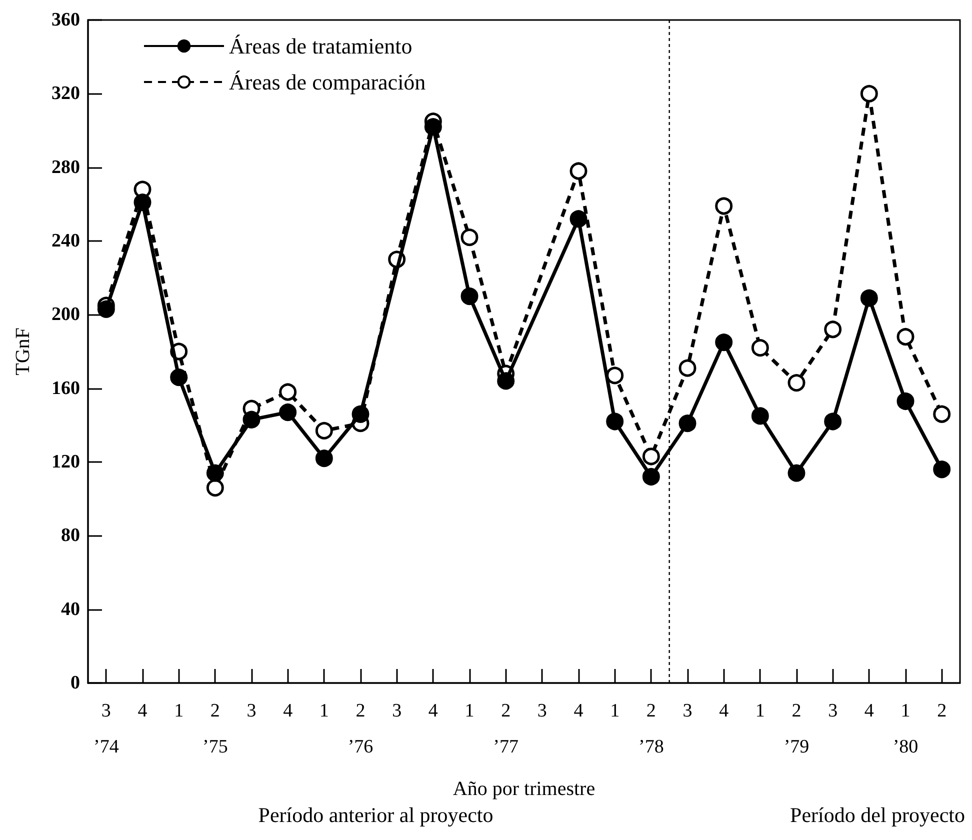 This screenshot has height=840, width=972. Describe the element at coordinates (942, 711) in the screenshot. I see `x-tick-label: 2` at that location.